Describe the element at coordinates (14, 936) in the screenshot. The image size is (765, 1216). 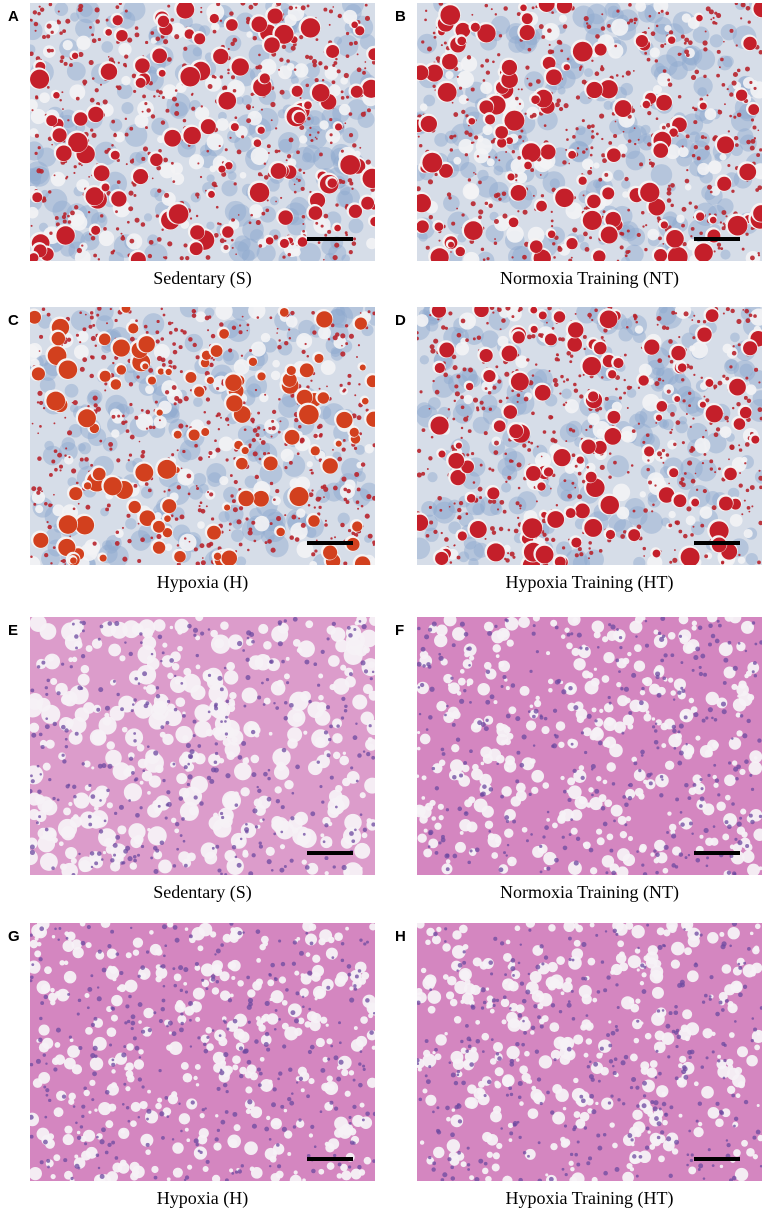
I see `panel-label: G` at that location.